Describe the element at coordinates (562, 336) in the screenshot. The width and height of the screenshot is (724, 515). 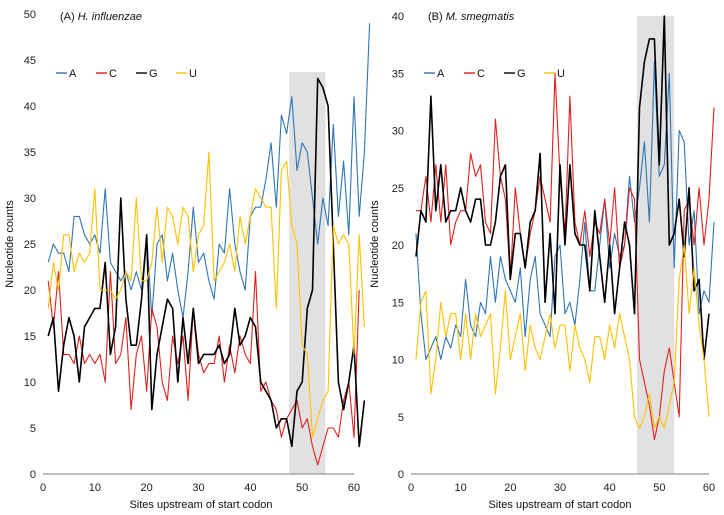
I see `panel-b-series-U-line` at that location.